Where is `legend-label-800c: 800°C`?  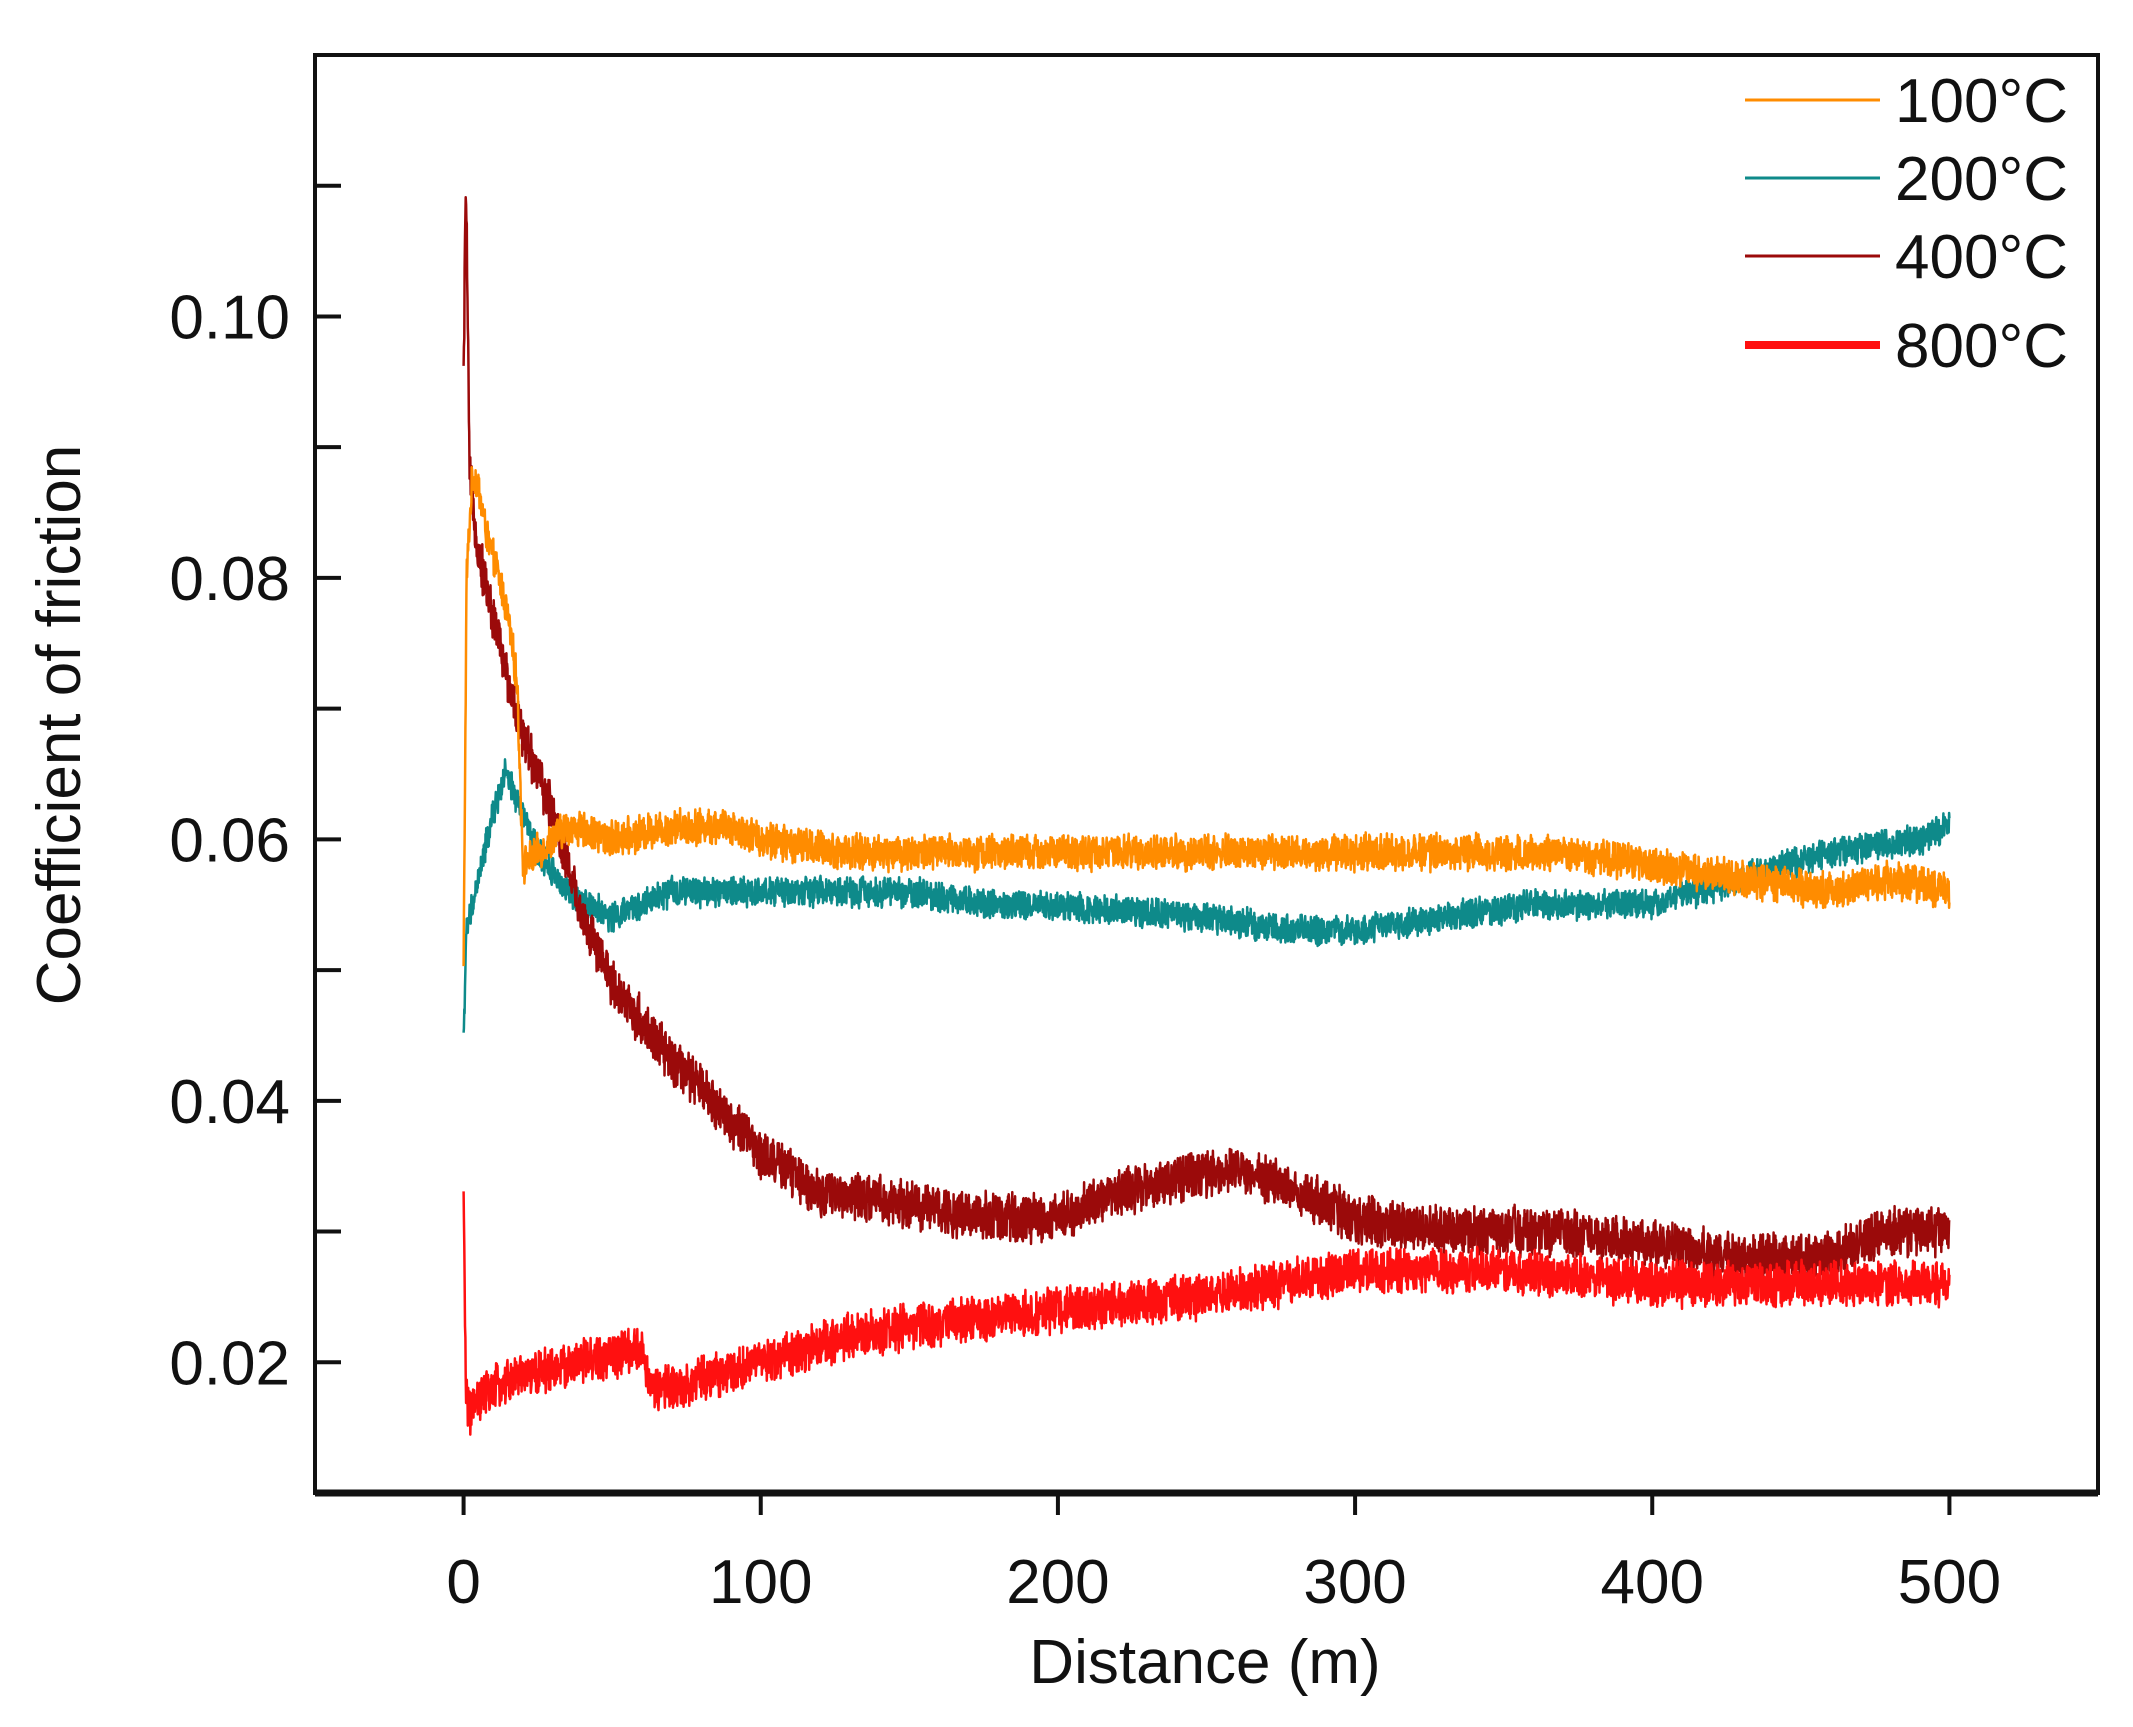
legend-label-800c: 800°C is located at coordinates (1981, 346).